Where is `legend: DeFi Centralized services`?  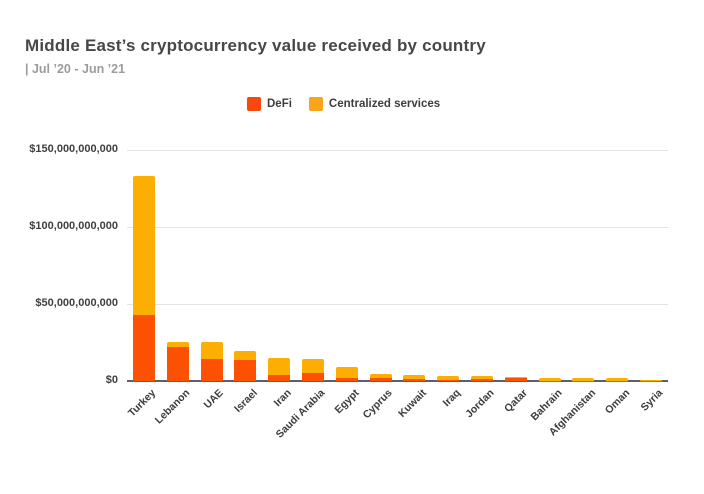
legend: DeFi Centralized services is located at coordinates (343, 104).